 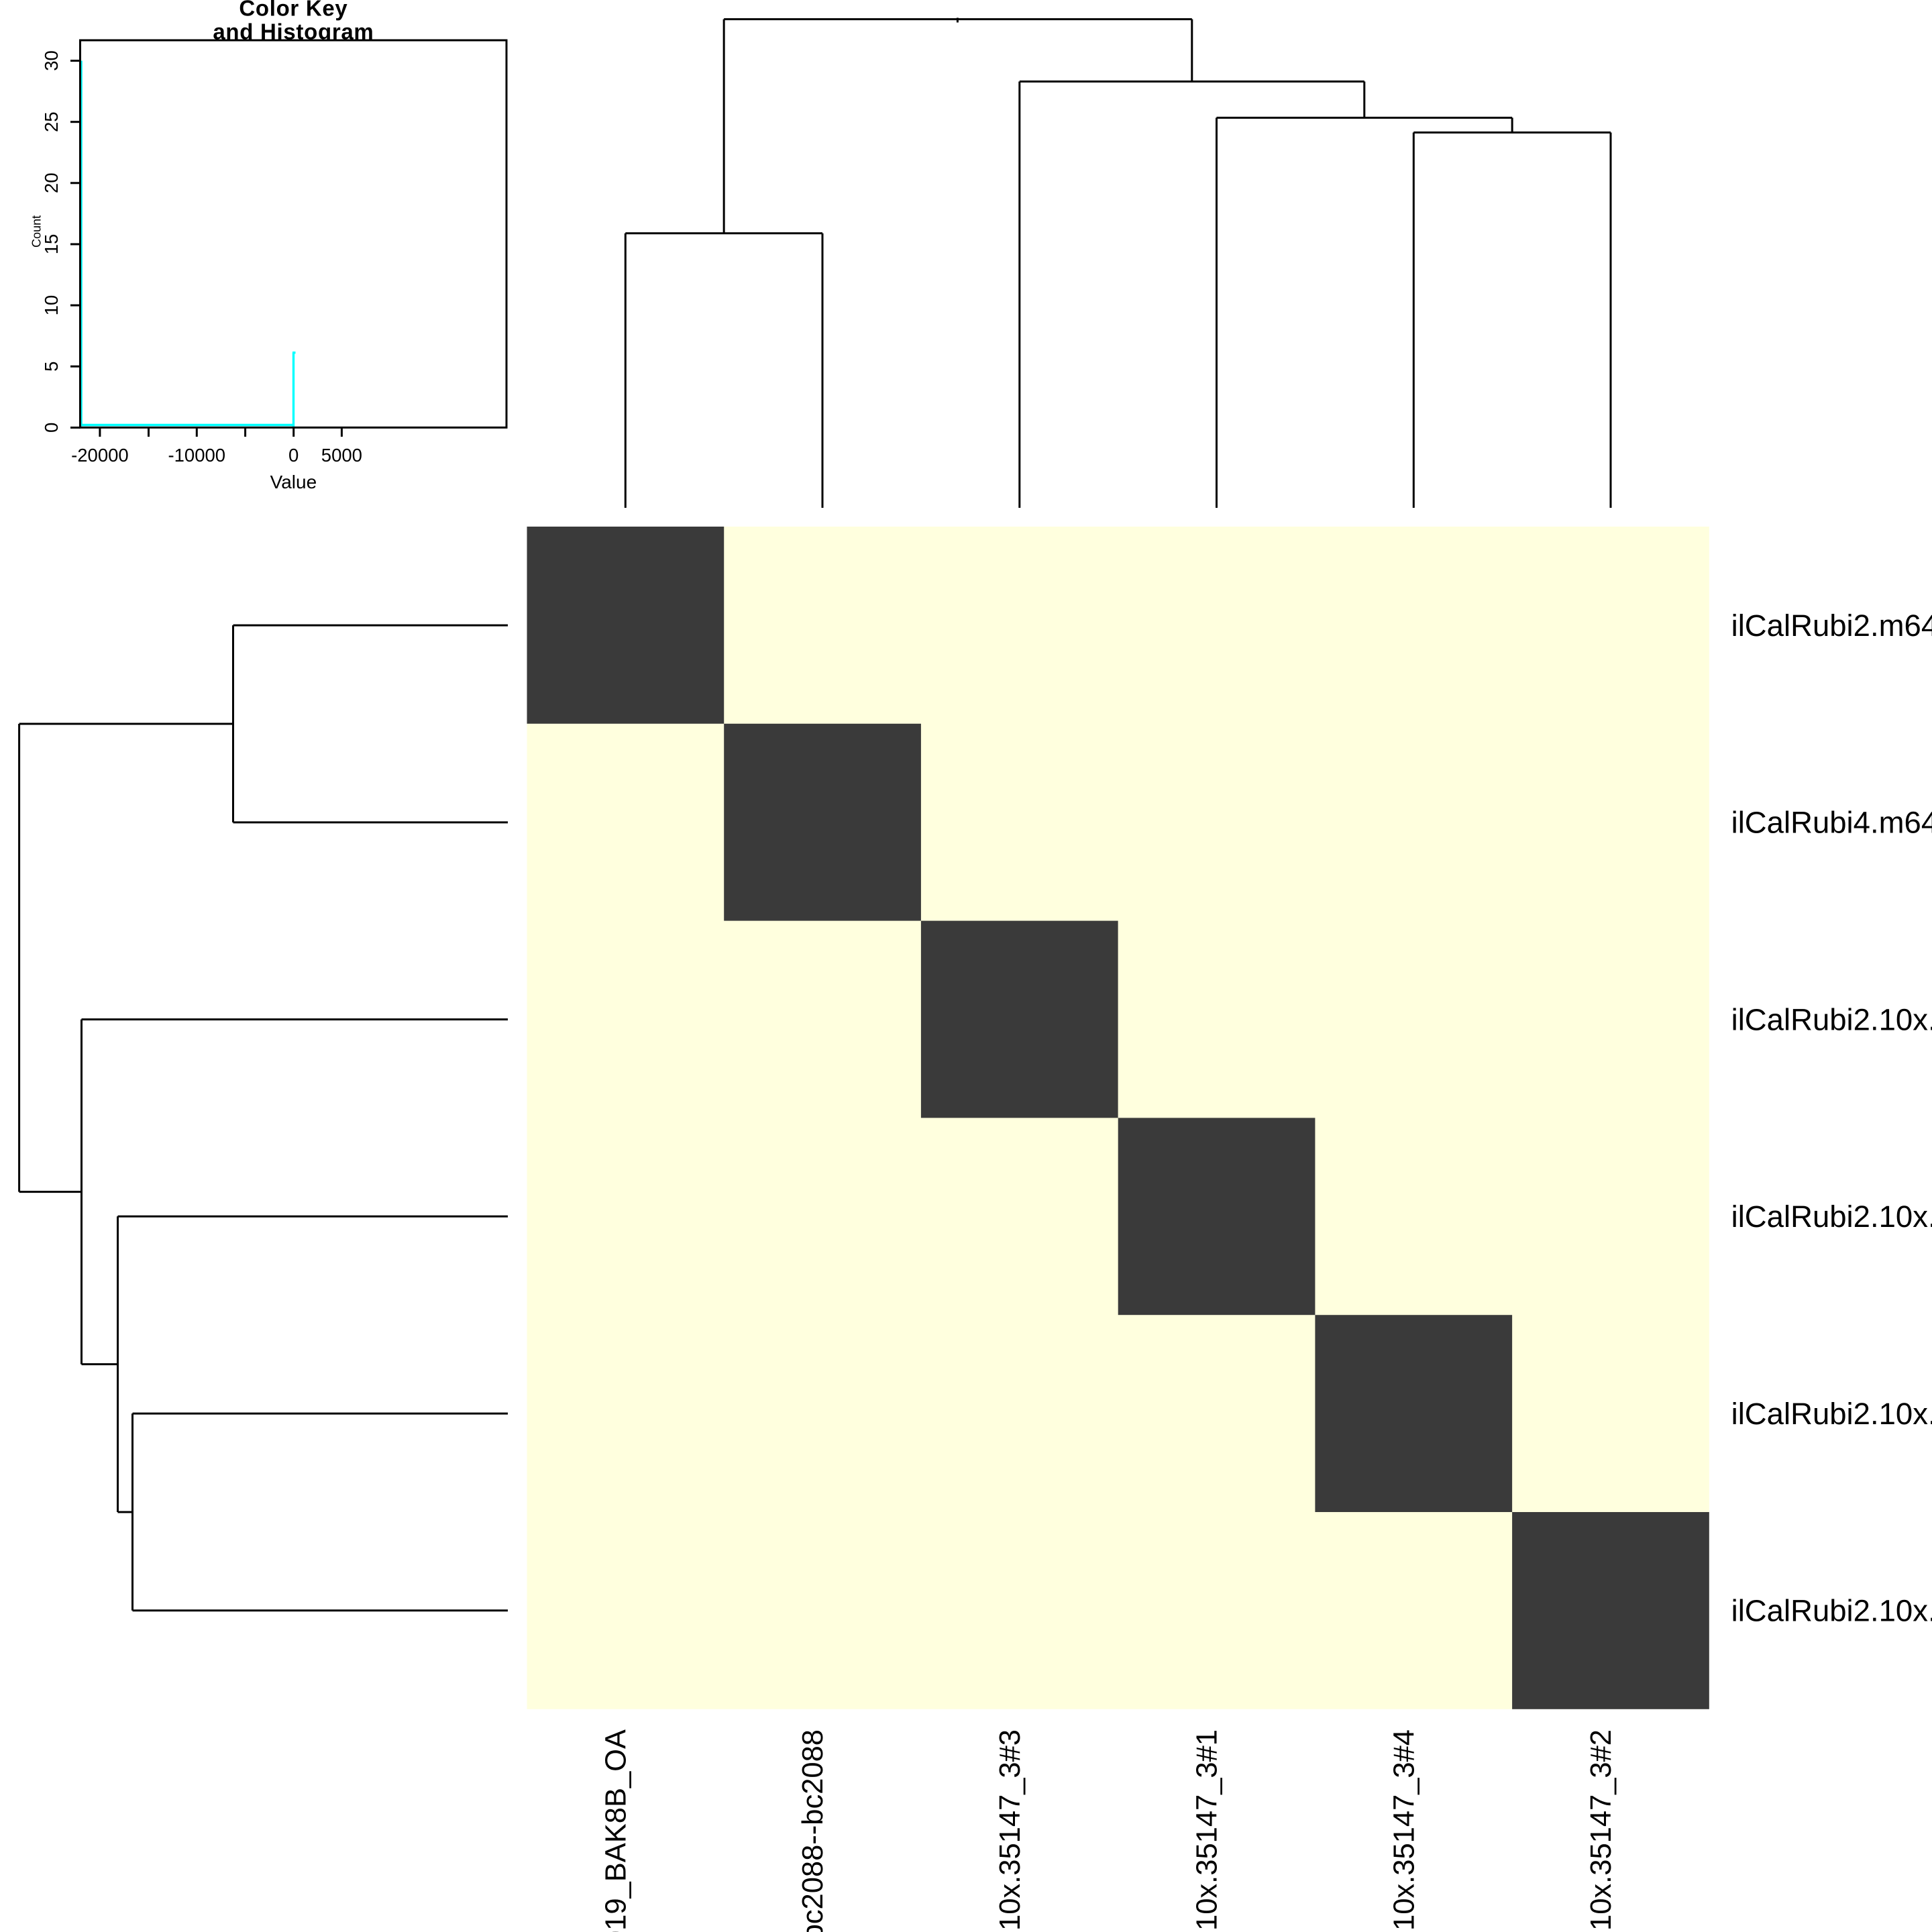 I want to click on svg-text: -10000, so click(x=196, y=455).